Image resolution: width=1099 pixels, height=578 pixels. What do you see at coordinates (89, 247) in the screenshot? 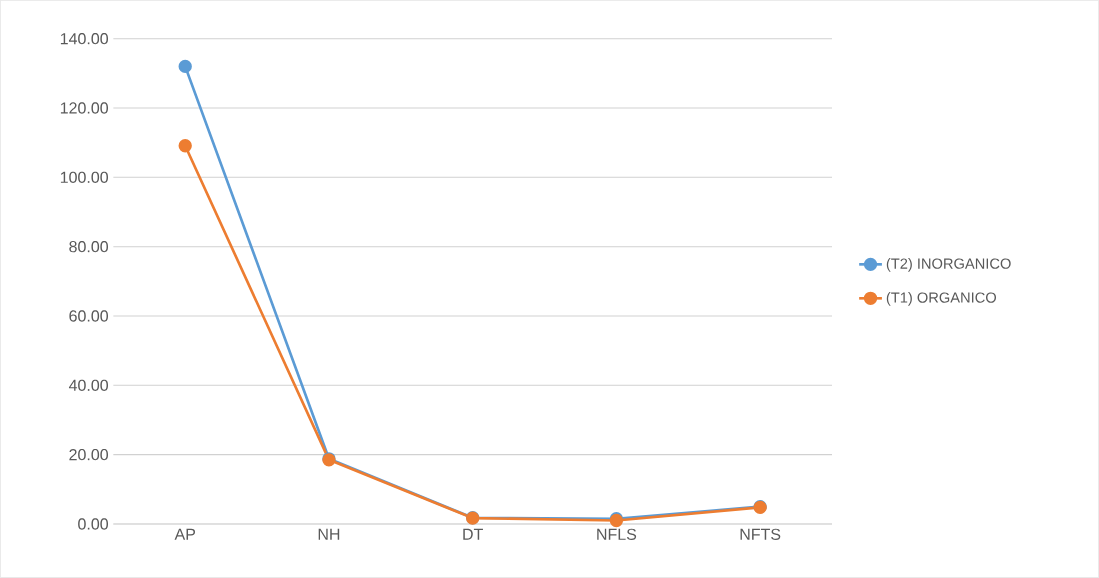
I see `y-tick-label: 80.00` at bounding box center [89, 247].